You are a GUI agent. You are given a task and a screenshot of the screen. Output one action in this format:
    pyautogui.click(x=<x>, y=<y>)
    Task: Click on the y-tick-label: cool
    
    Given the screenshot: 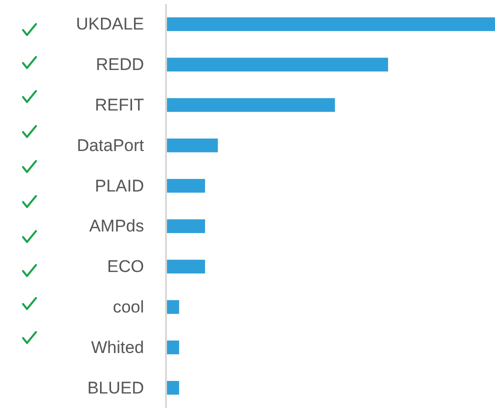 What is the action you would take?
    pyautogui.click(x=128, y=306)
    